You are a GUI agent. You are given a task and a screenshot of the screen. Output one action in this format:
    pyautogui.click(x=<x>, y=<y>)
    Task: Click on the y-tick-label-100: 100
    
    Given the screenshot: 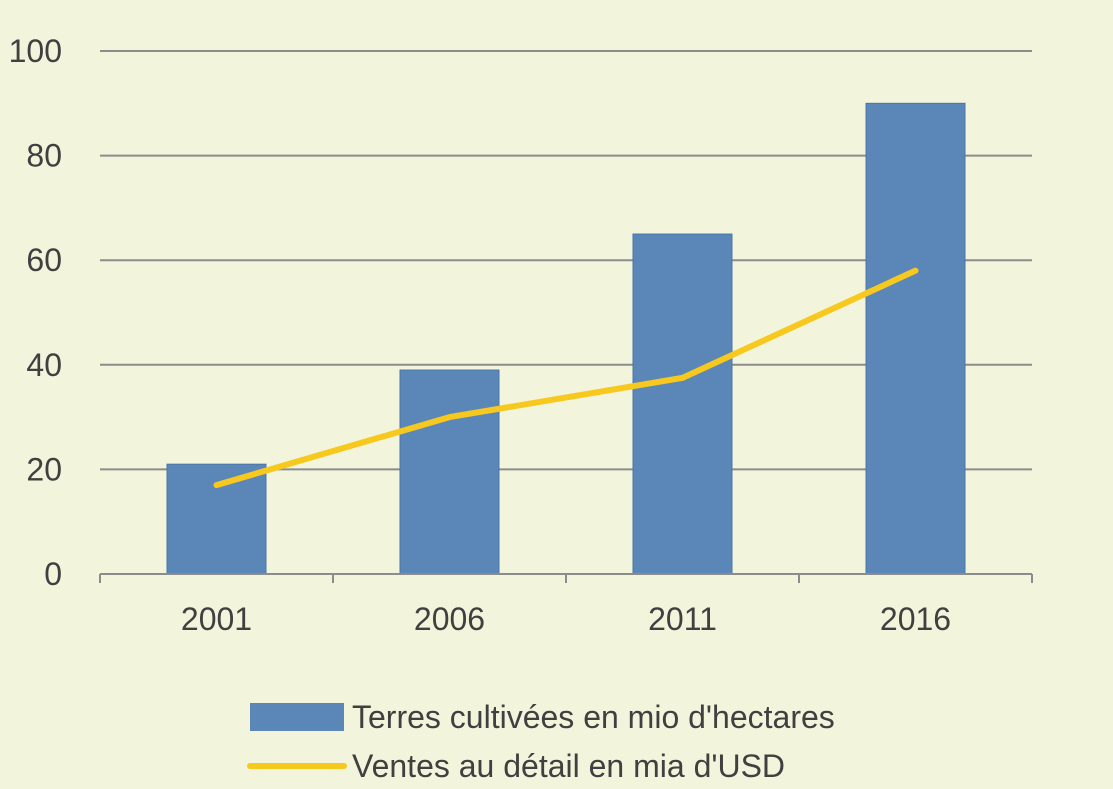 What is the action you would take?
    pyautogui.click(x=35, y=51)
    